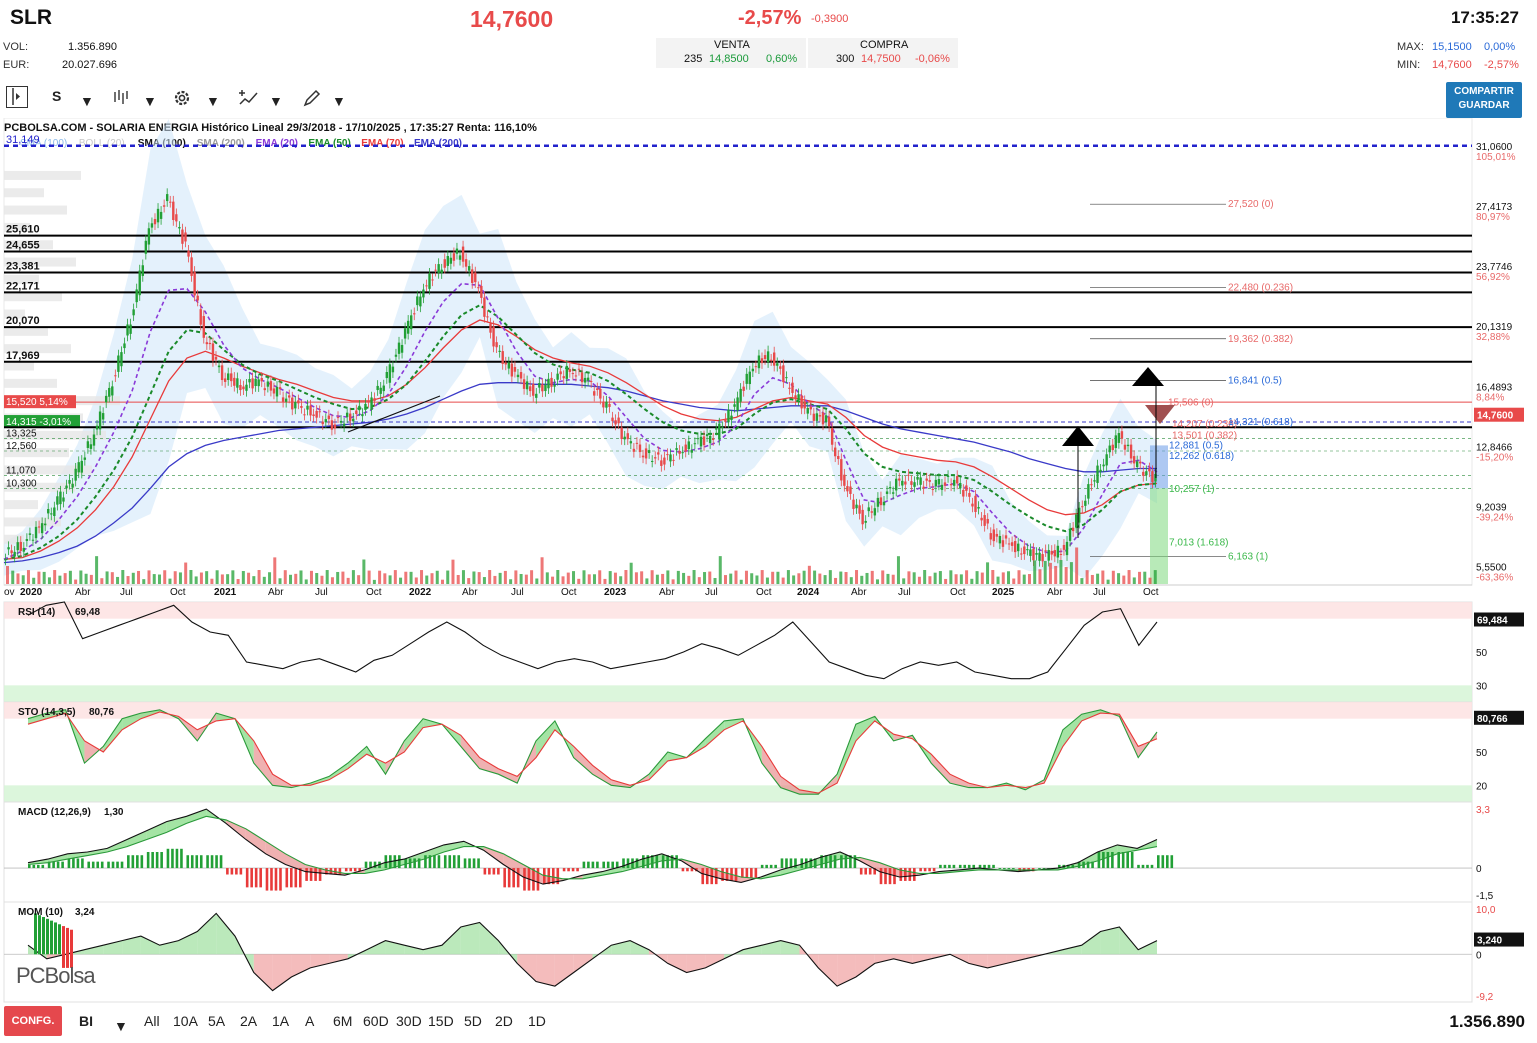  Describe the element at coordinates (738, 610) in the screenshot. I see `overbought-zone` at that location.